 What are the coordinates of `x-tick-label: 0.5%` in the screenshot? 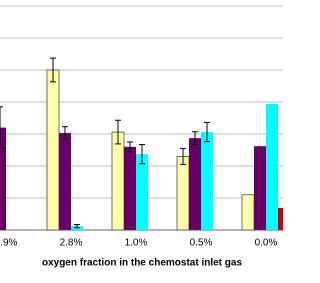 It's located at (201, 243).